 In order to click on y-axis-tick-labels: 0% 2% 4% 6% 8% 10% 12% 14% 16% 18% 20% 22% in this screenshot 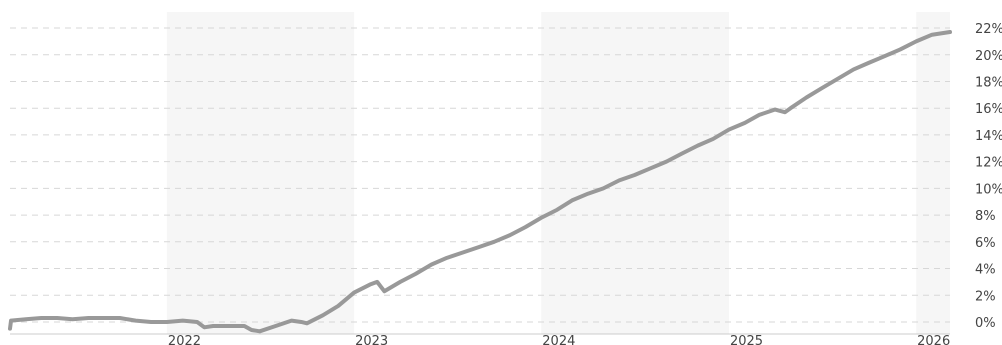, I will do `click(988, 176)`.